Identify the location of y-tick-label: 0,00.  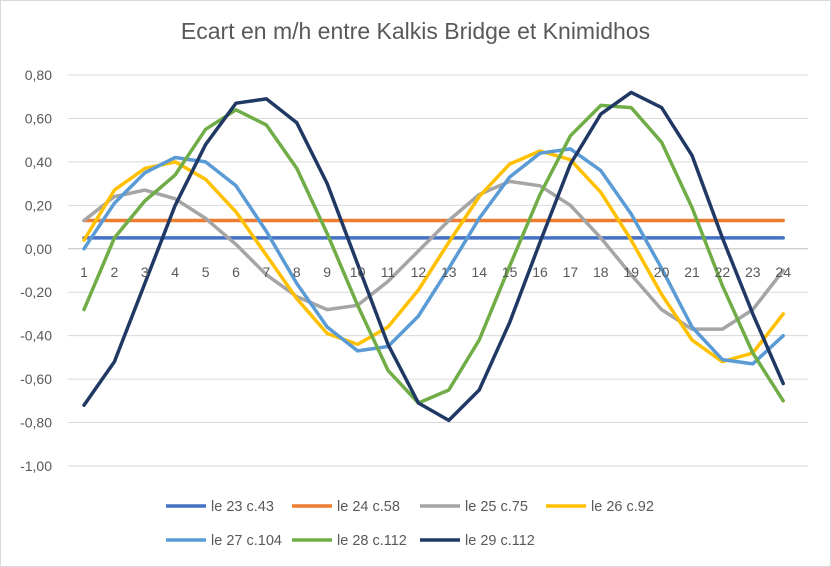
(38, 249).